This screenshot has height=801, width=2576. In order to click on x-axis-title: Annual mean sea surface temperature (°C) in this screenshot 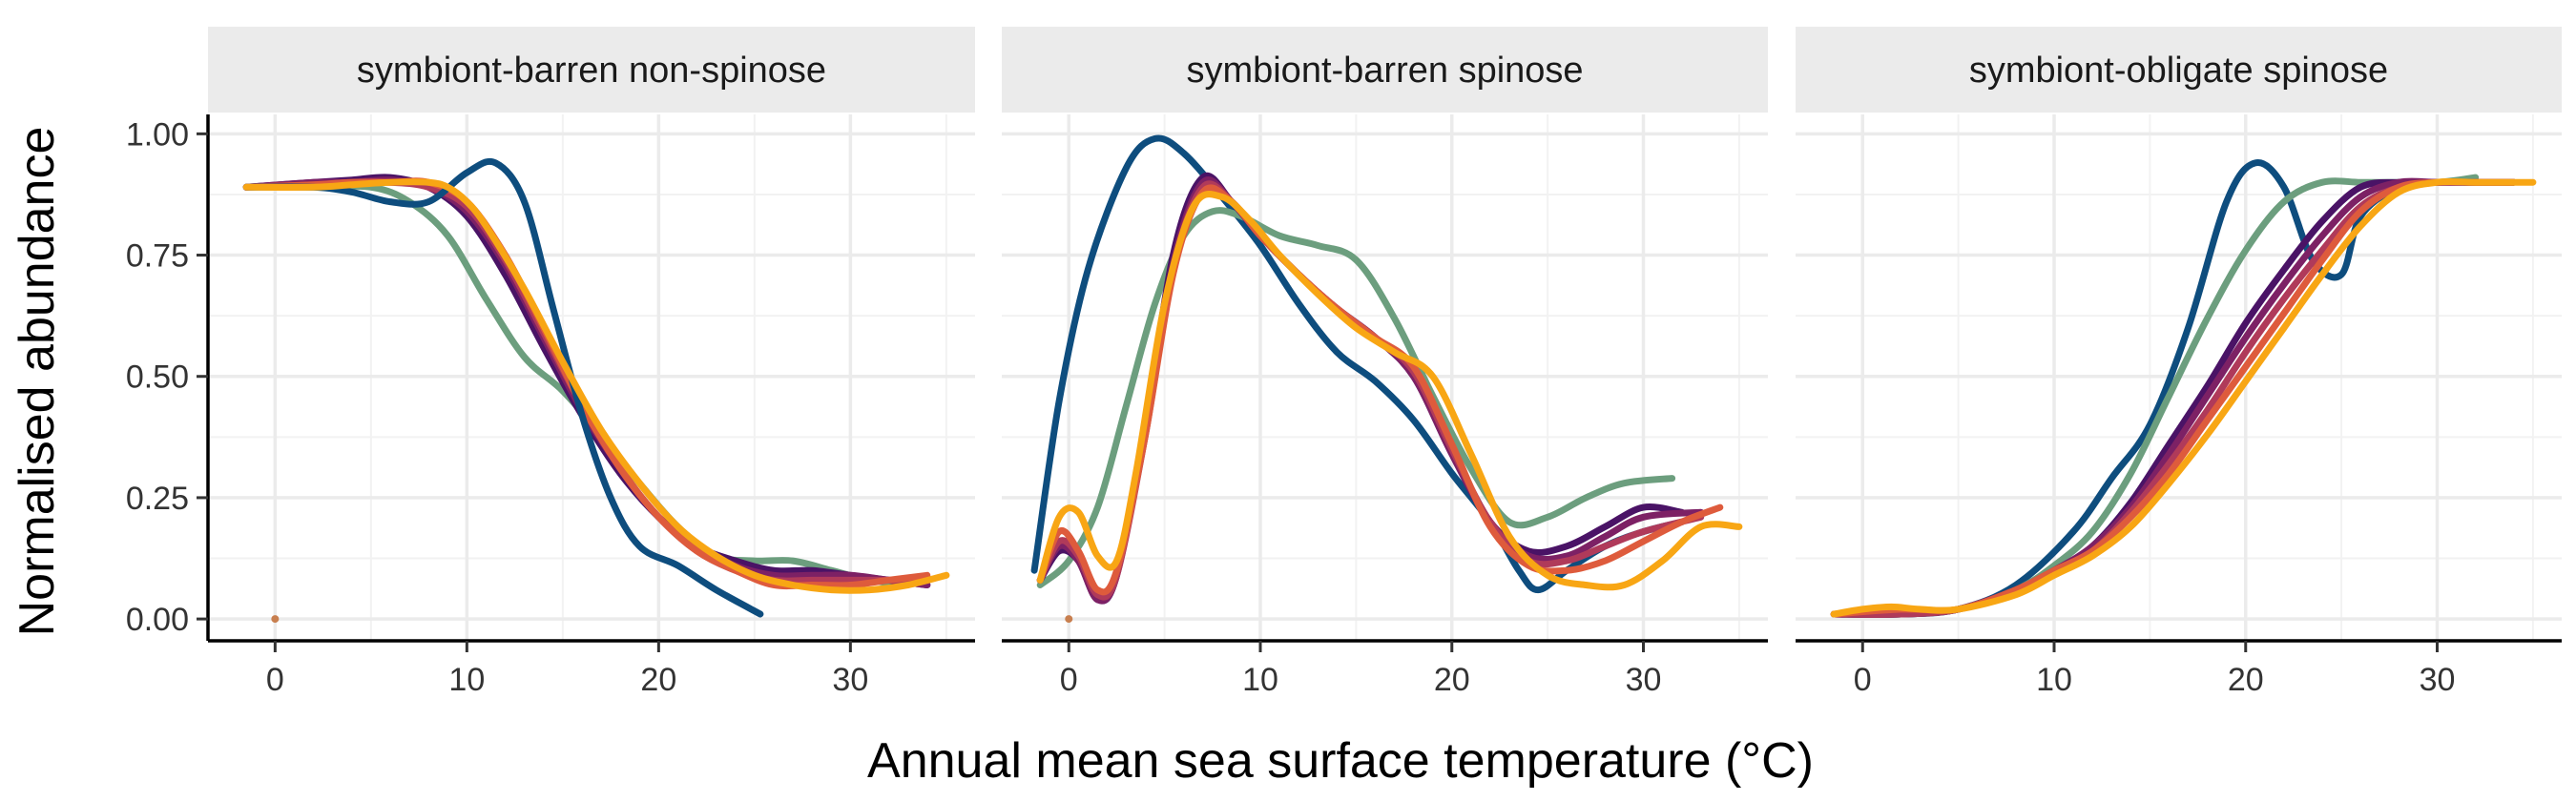, I will do `click(1340, 761)`.